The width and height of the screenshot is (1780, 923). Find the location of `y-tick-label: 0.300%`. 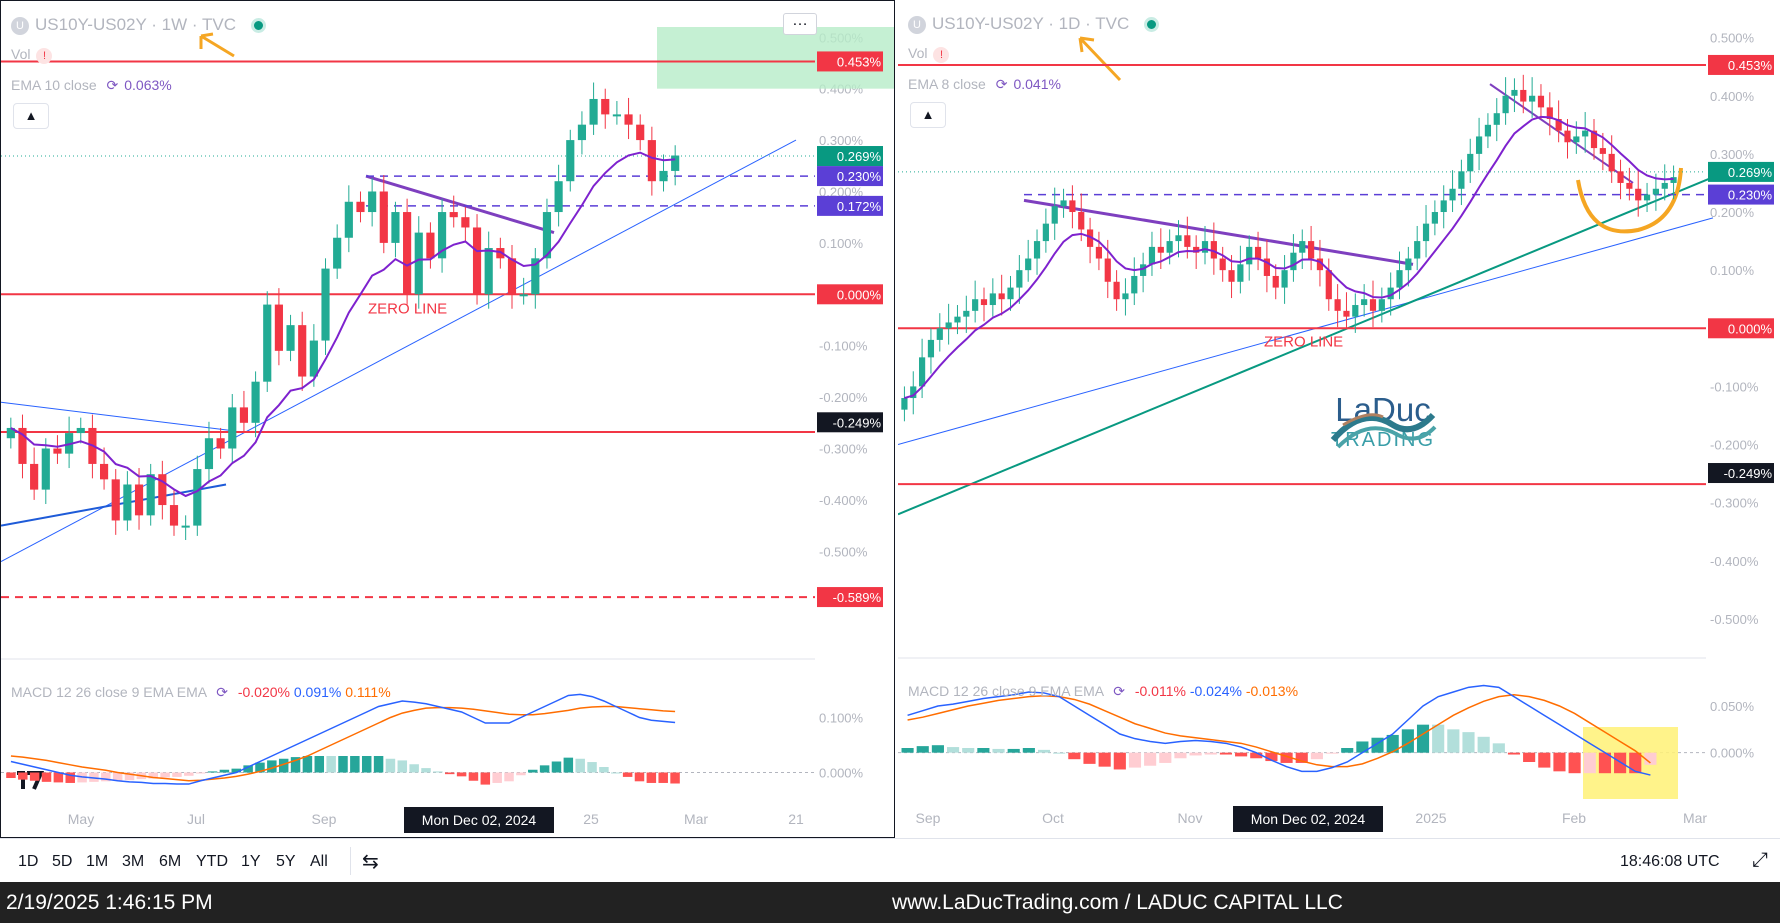

y-tick-label: 0.300% is located at coordinates (1732, 154).